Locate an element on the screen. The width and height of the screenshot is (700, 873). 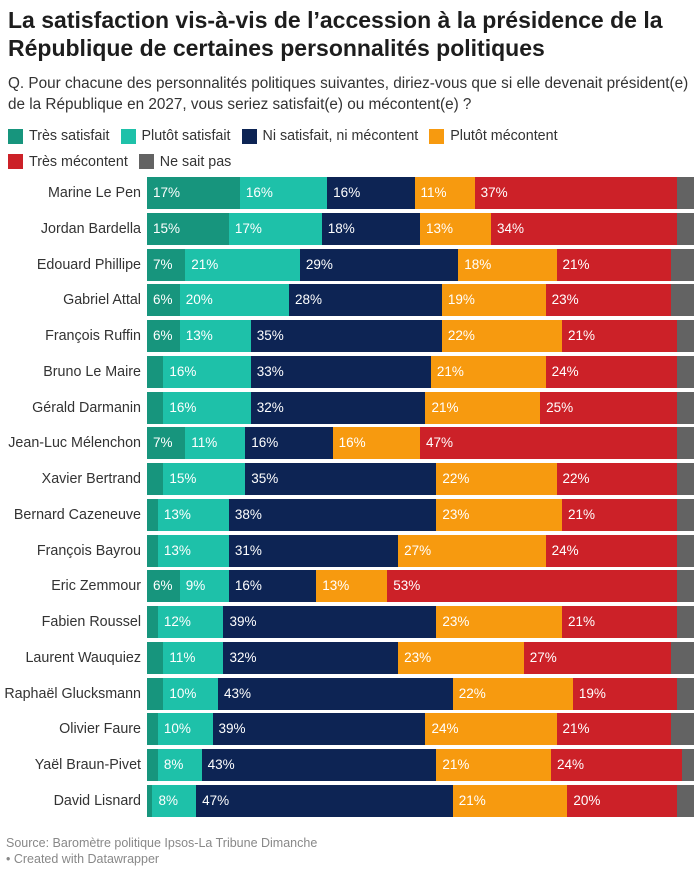
data-label: 23% is located at coordinates (456, 514).